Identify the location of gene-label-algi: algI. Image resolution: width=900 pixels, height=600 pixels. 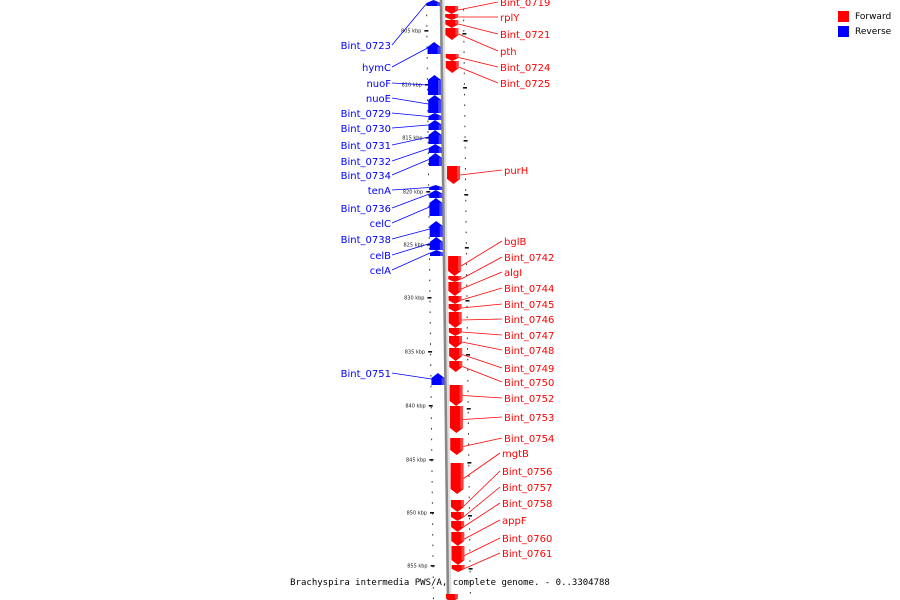
(513, 273).